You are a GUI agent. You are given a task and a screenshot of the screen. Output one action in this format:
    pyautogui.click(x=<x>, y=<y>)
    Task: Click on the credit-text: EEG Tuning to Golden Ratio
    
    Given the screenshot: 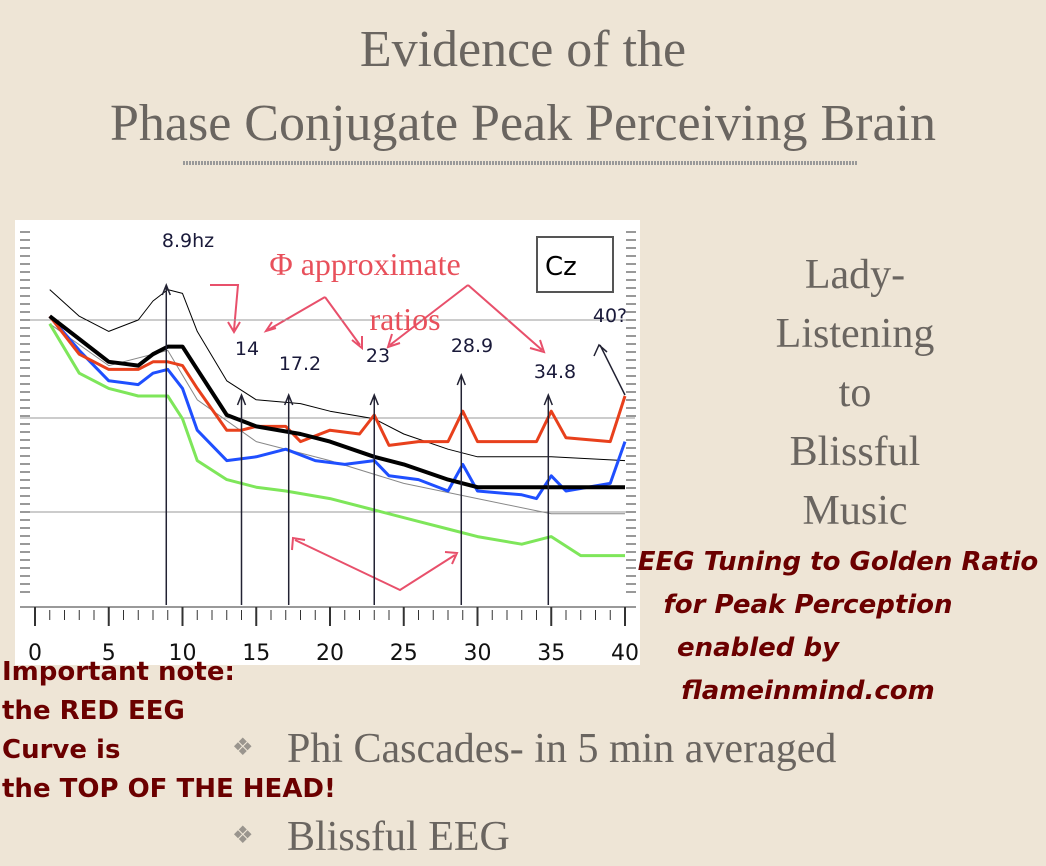 What is the action you would take?
    pyautogui.click(x=838, y=562)
    